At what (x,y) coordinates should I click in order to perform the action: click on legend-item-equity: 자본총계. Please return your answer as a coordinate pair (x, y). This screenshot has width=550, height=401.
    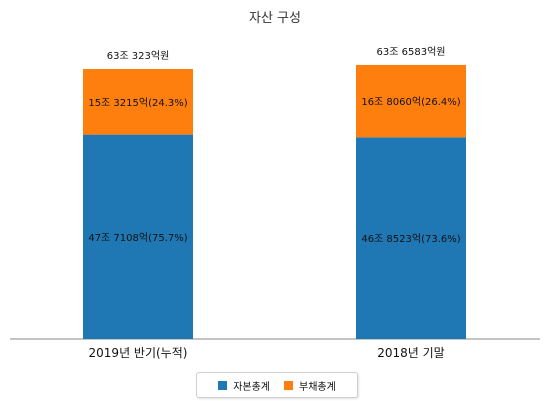
    Looking at the image, I should click on (244, 385).